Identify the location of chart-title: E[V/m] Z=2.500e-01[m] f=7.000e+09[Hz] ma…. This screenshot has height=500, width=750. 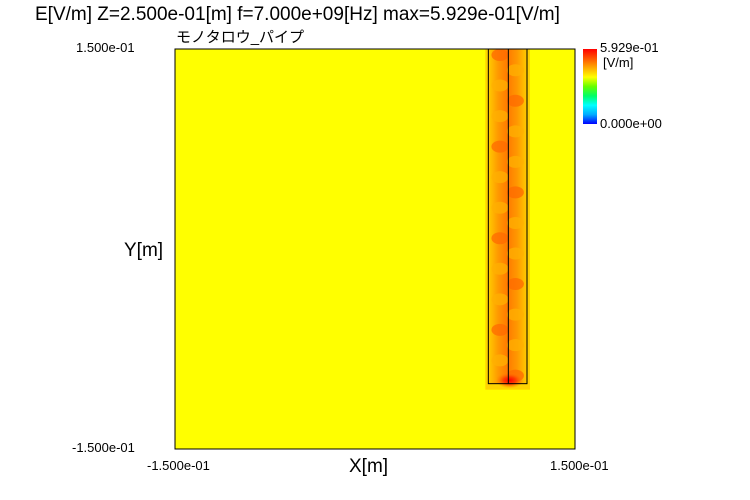
(297, 14).